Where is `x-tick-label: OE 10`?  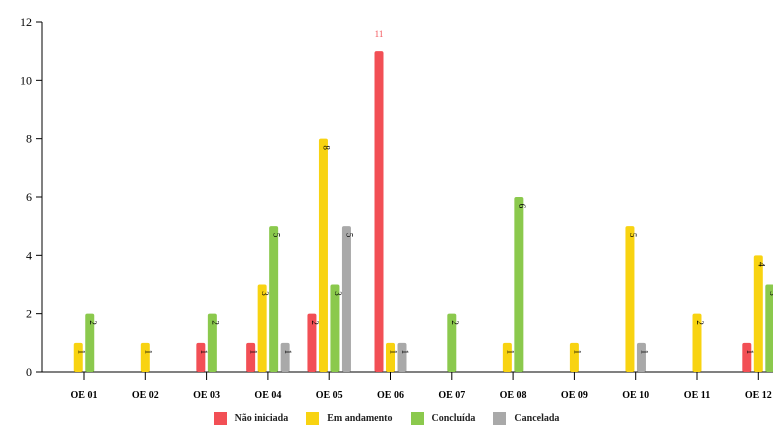 x-tick-label: OE 10 is located at coordinates (635, 395).